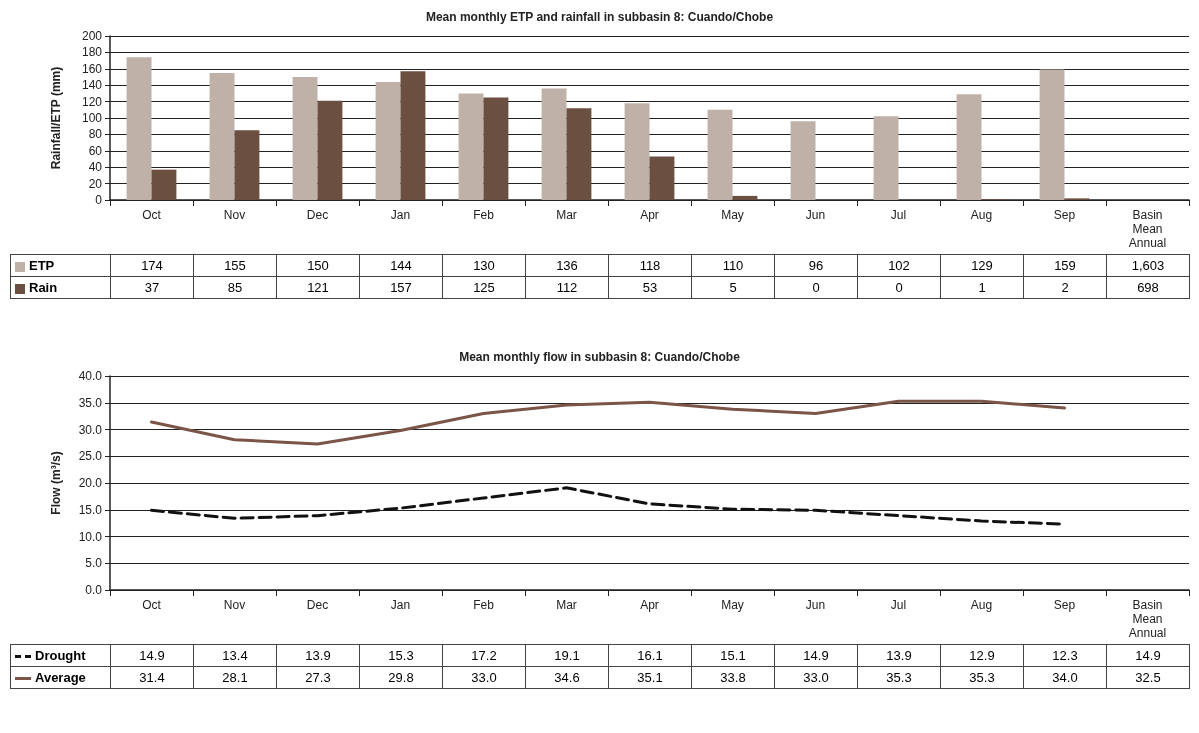 This screenshot has width=1199, height=733. I want to click on data-label: 110, so click(733, 265).